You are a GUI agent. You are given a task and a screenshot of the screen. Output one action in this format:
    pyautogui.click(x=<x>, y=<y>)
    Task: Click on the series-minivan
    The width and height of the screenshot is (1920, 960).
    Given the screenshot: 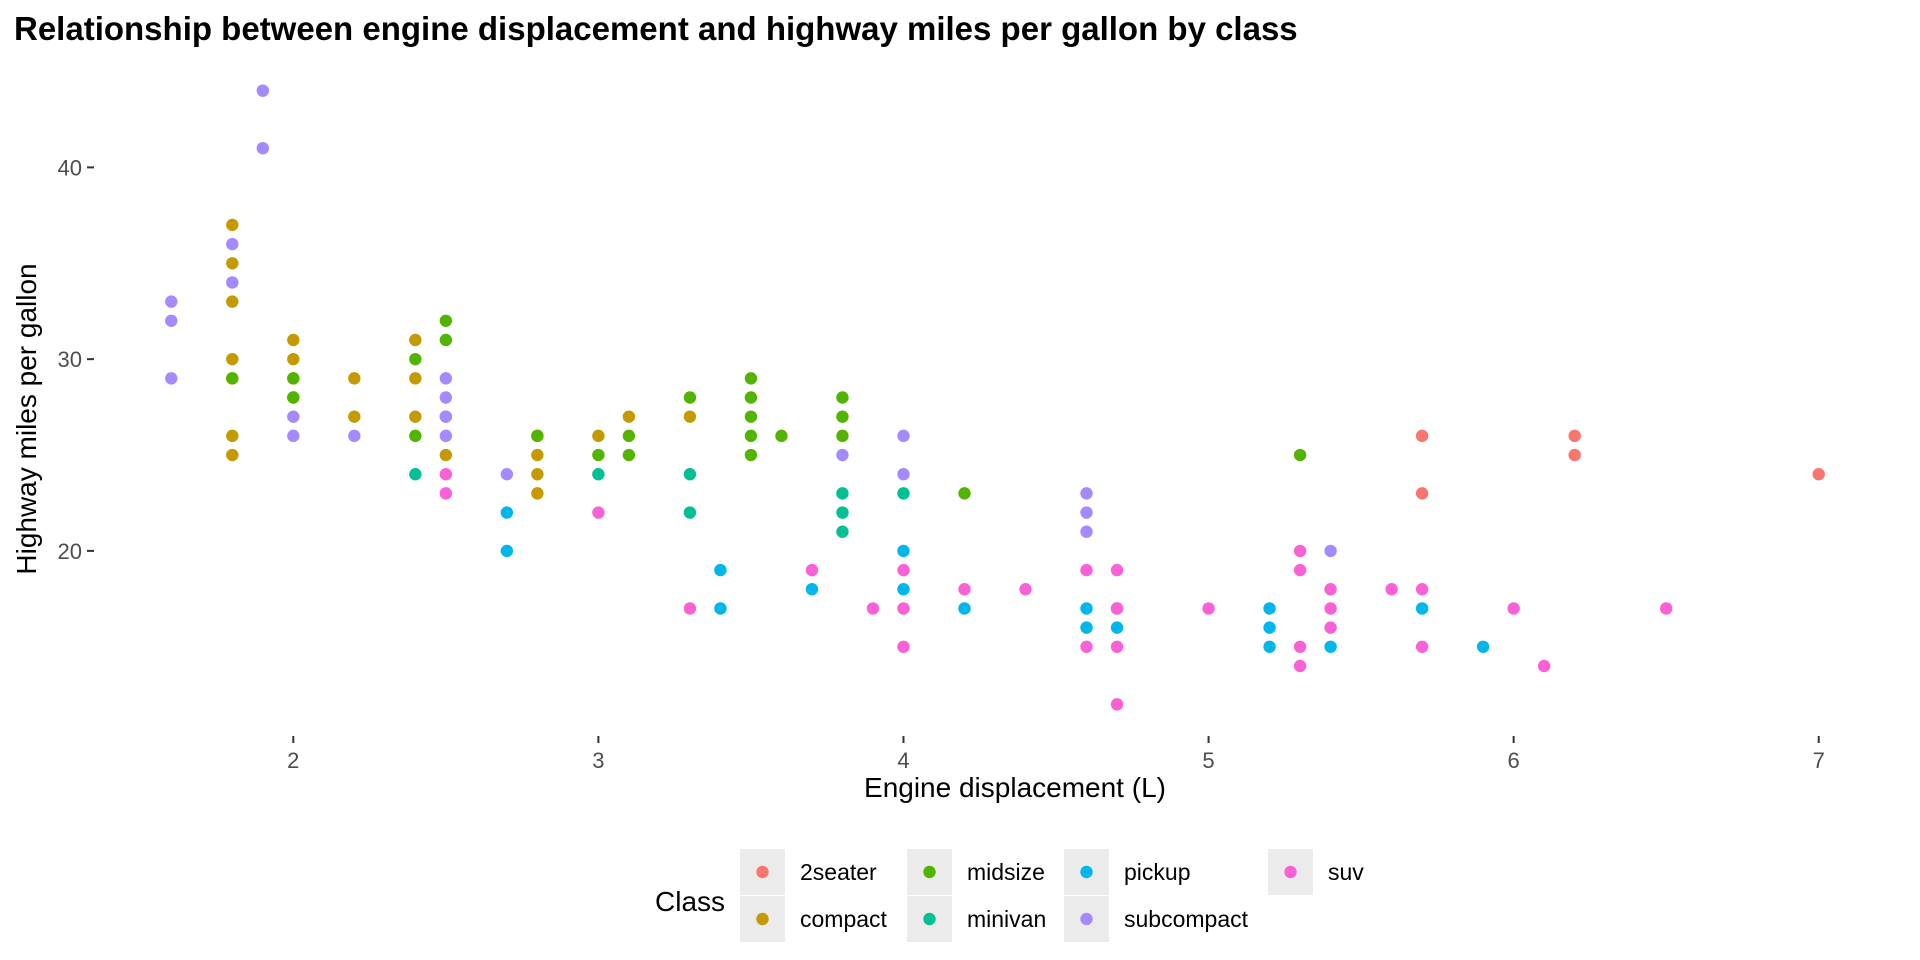 What is the action you would take?
    pyautogui.click(x=659, y=503)
    